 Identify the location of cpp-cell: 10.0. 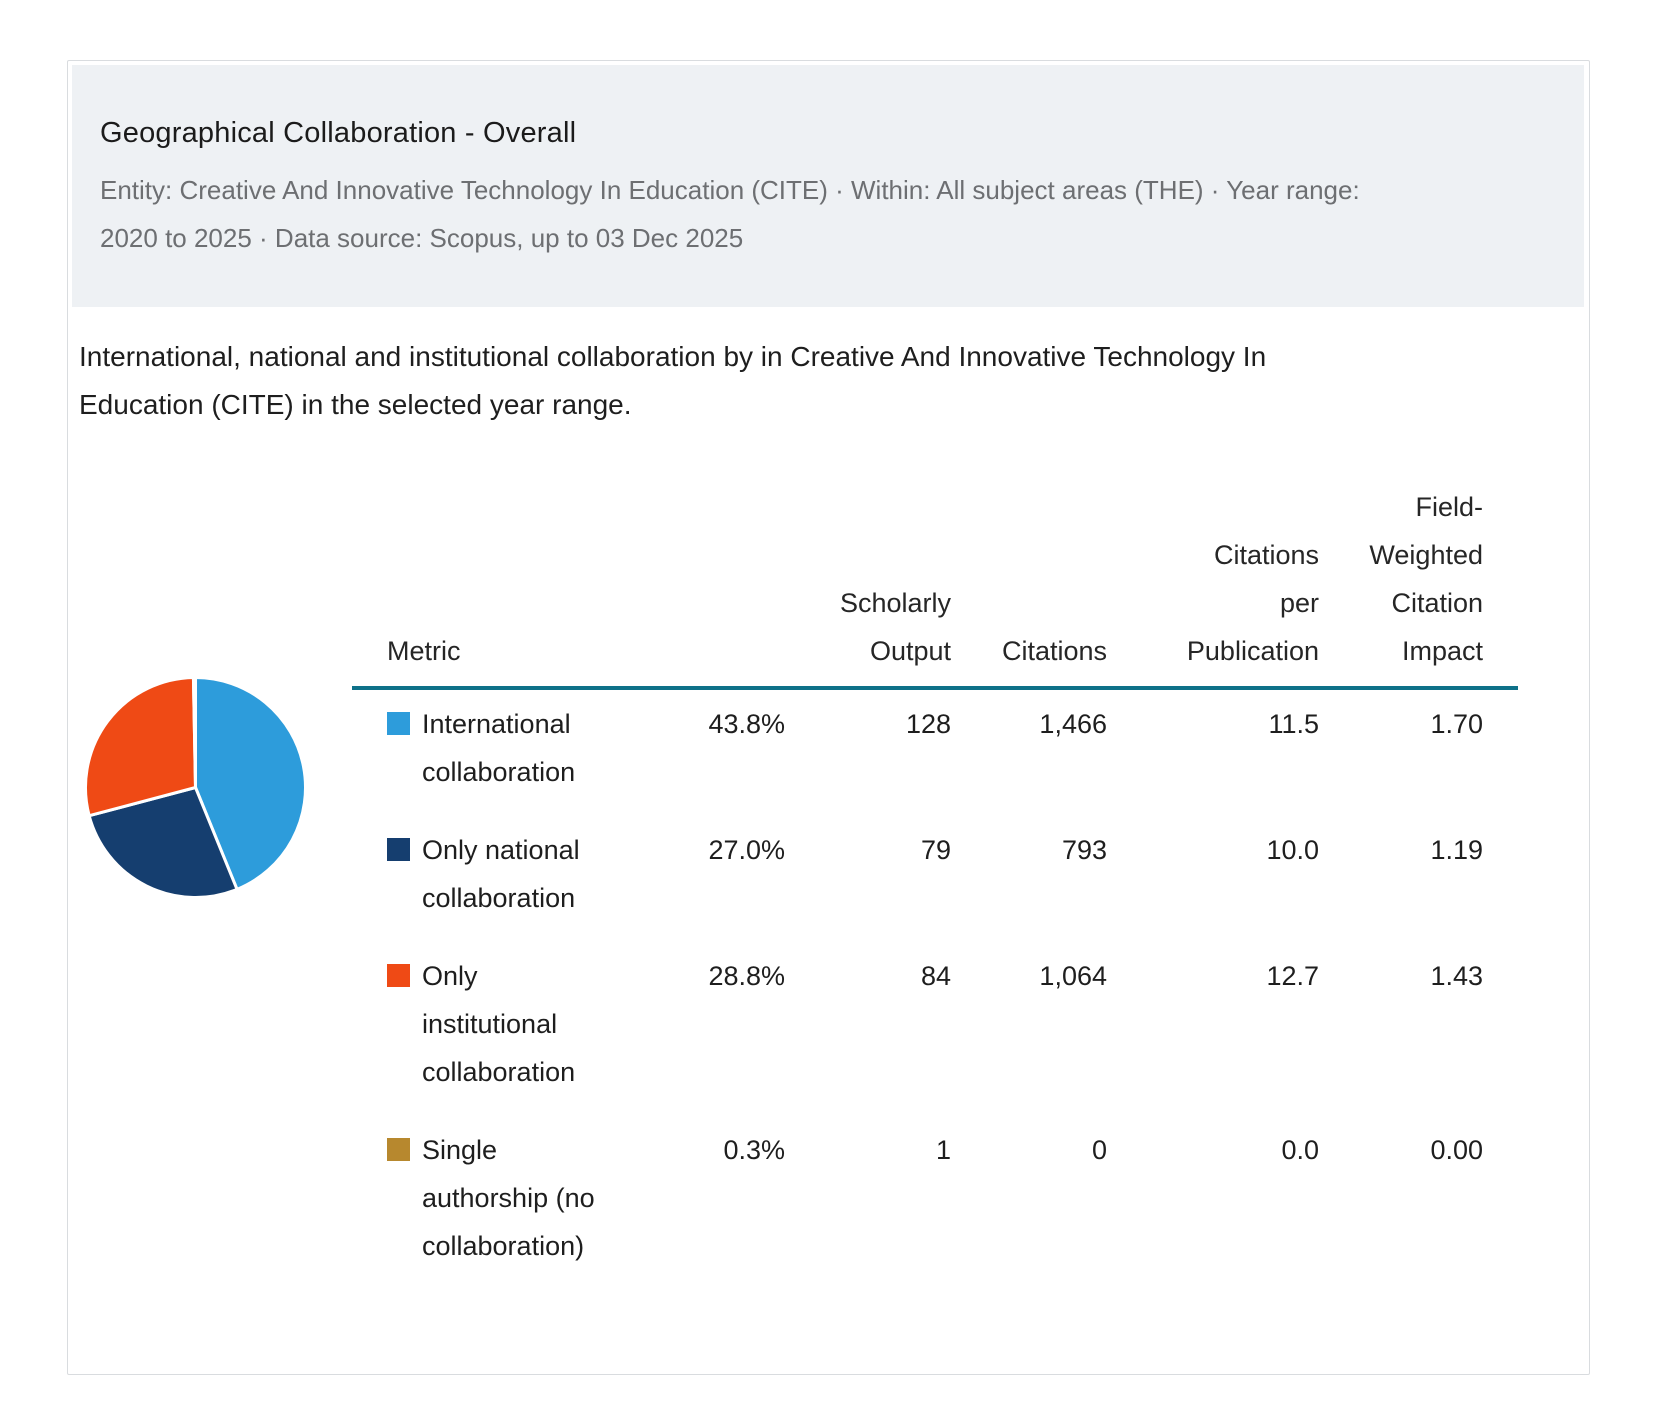
(1292, 850).